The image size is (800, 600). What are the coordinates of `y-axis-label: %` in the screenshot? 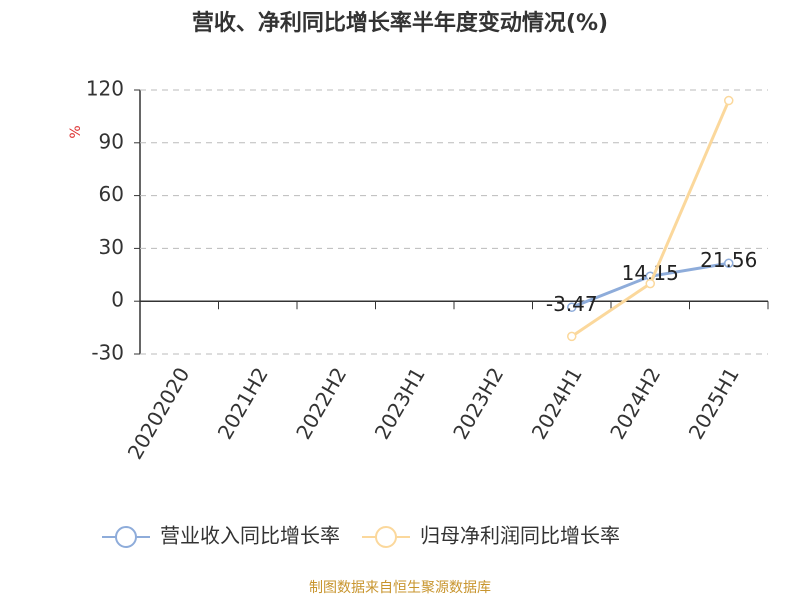 It's located at (76, 131).